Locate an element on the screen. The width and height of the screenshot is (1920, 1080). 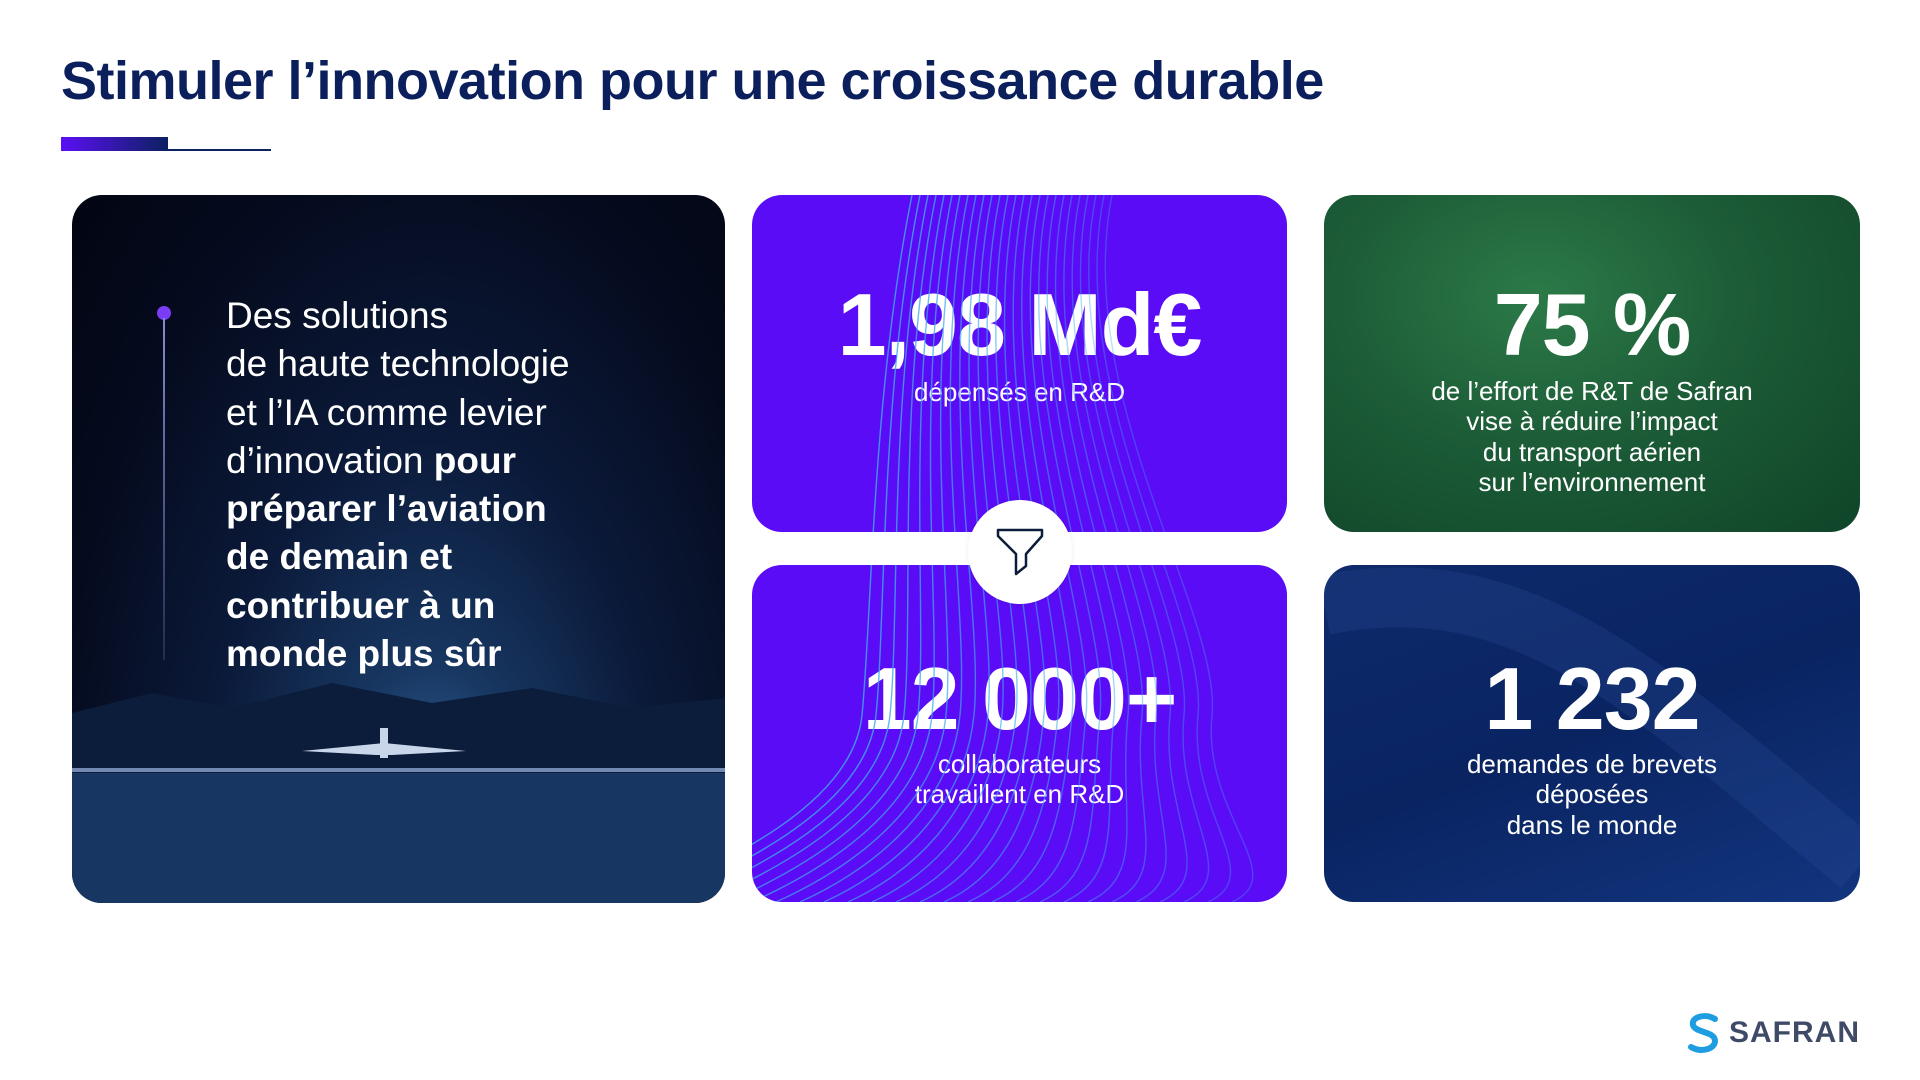
safran-s-icon is located at coordinates (1703, 1033).